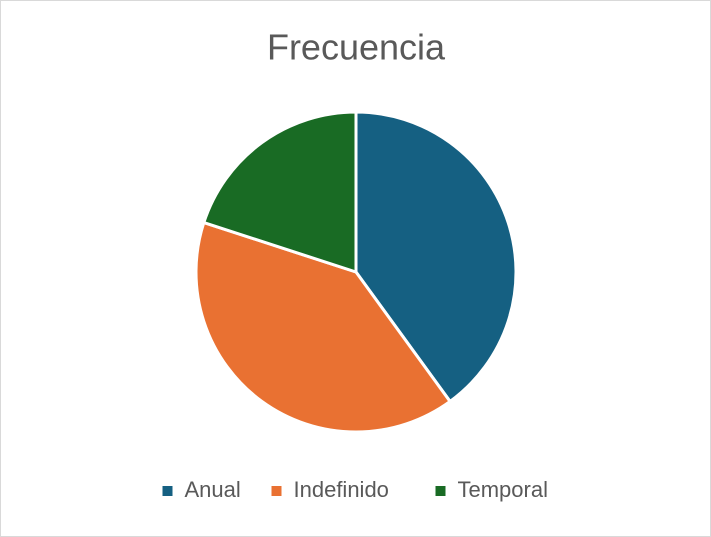 The height and width of the screenshot is (537, 711). What do you see at coordinates (341, 489) in the screenshot?
I see `legend-label: Indefinido` at bounding box center [341, 489].